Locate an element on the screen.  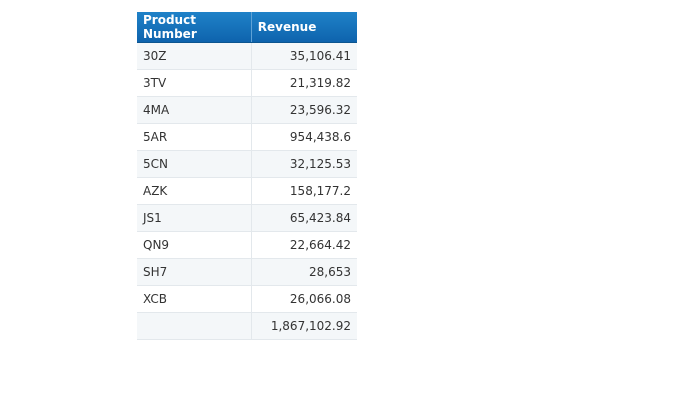
table-row: 3TV 21,319.82 is located at coordinates (247, 83).